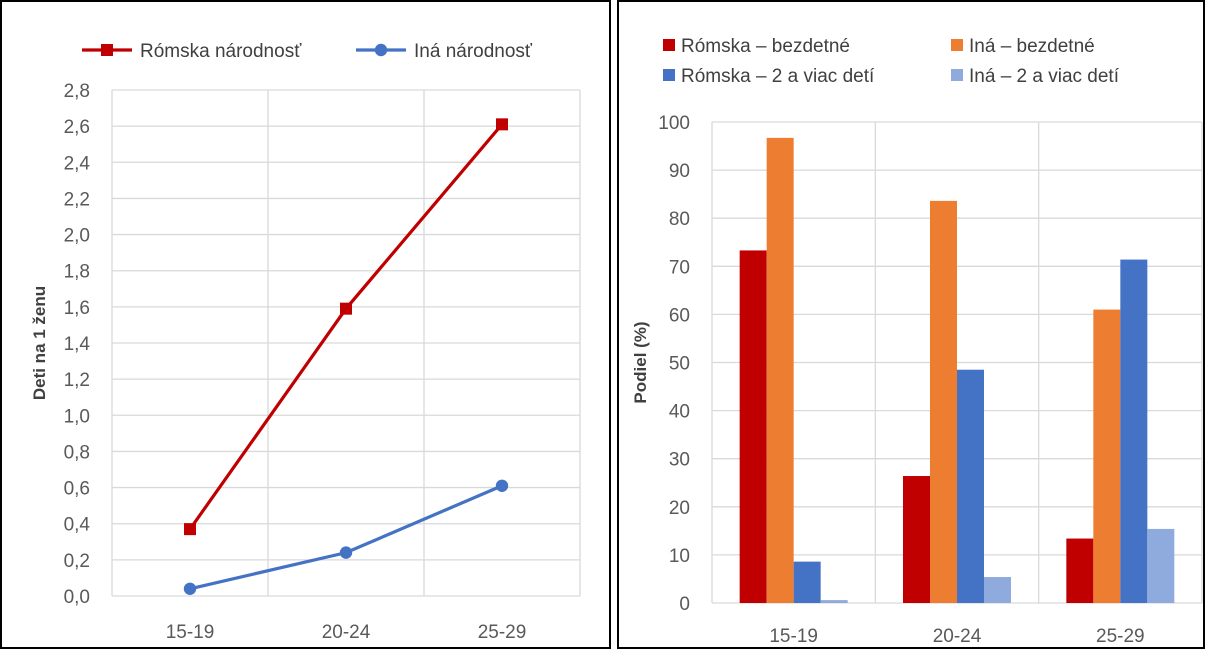 Image resolution: width=1205 pixels, height=649 pixels. What do you see at coordinates (679, 508) in the screenshot?
I see `y-tick-label: 20` at bounding box center [679, 508].